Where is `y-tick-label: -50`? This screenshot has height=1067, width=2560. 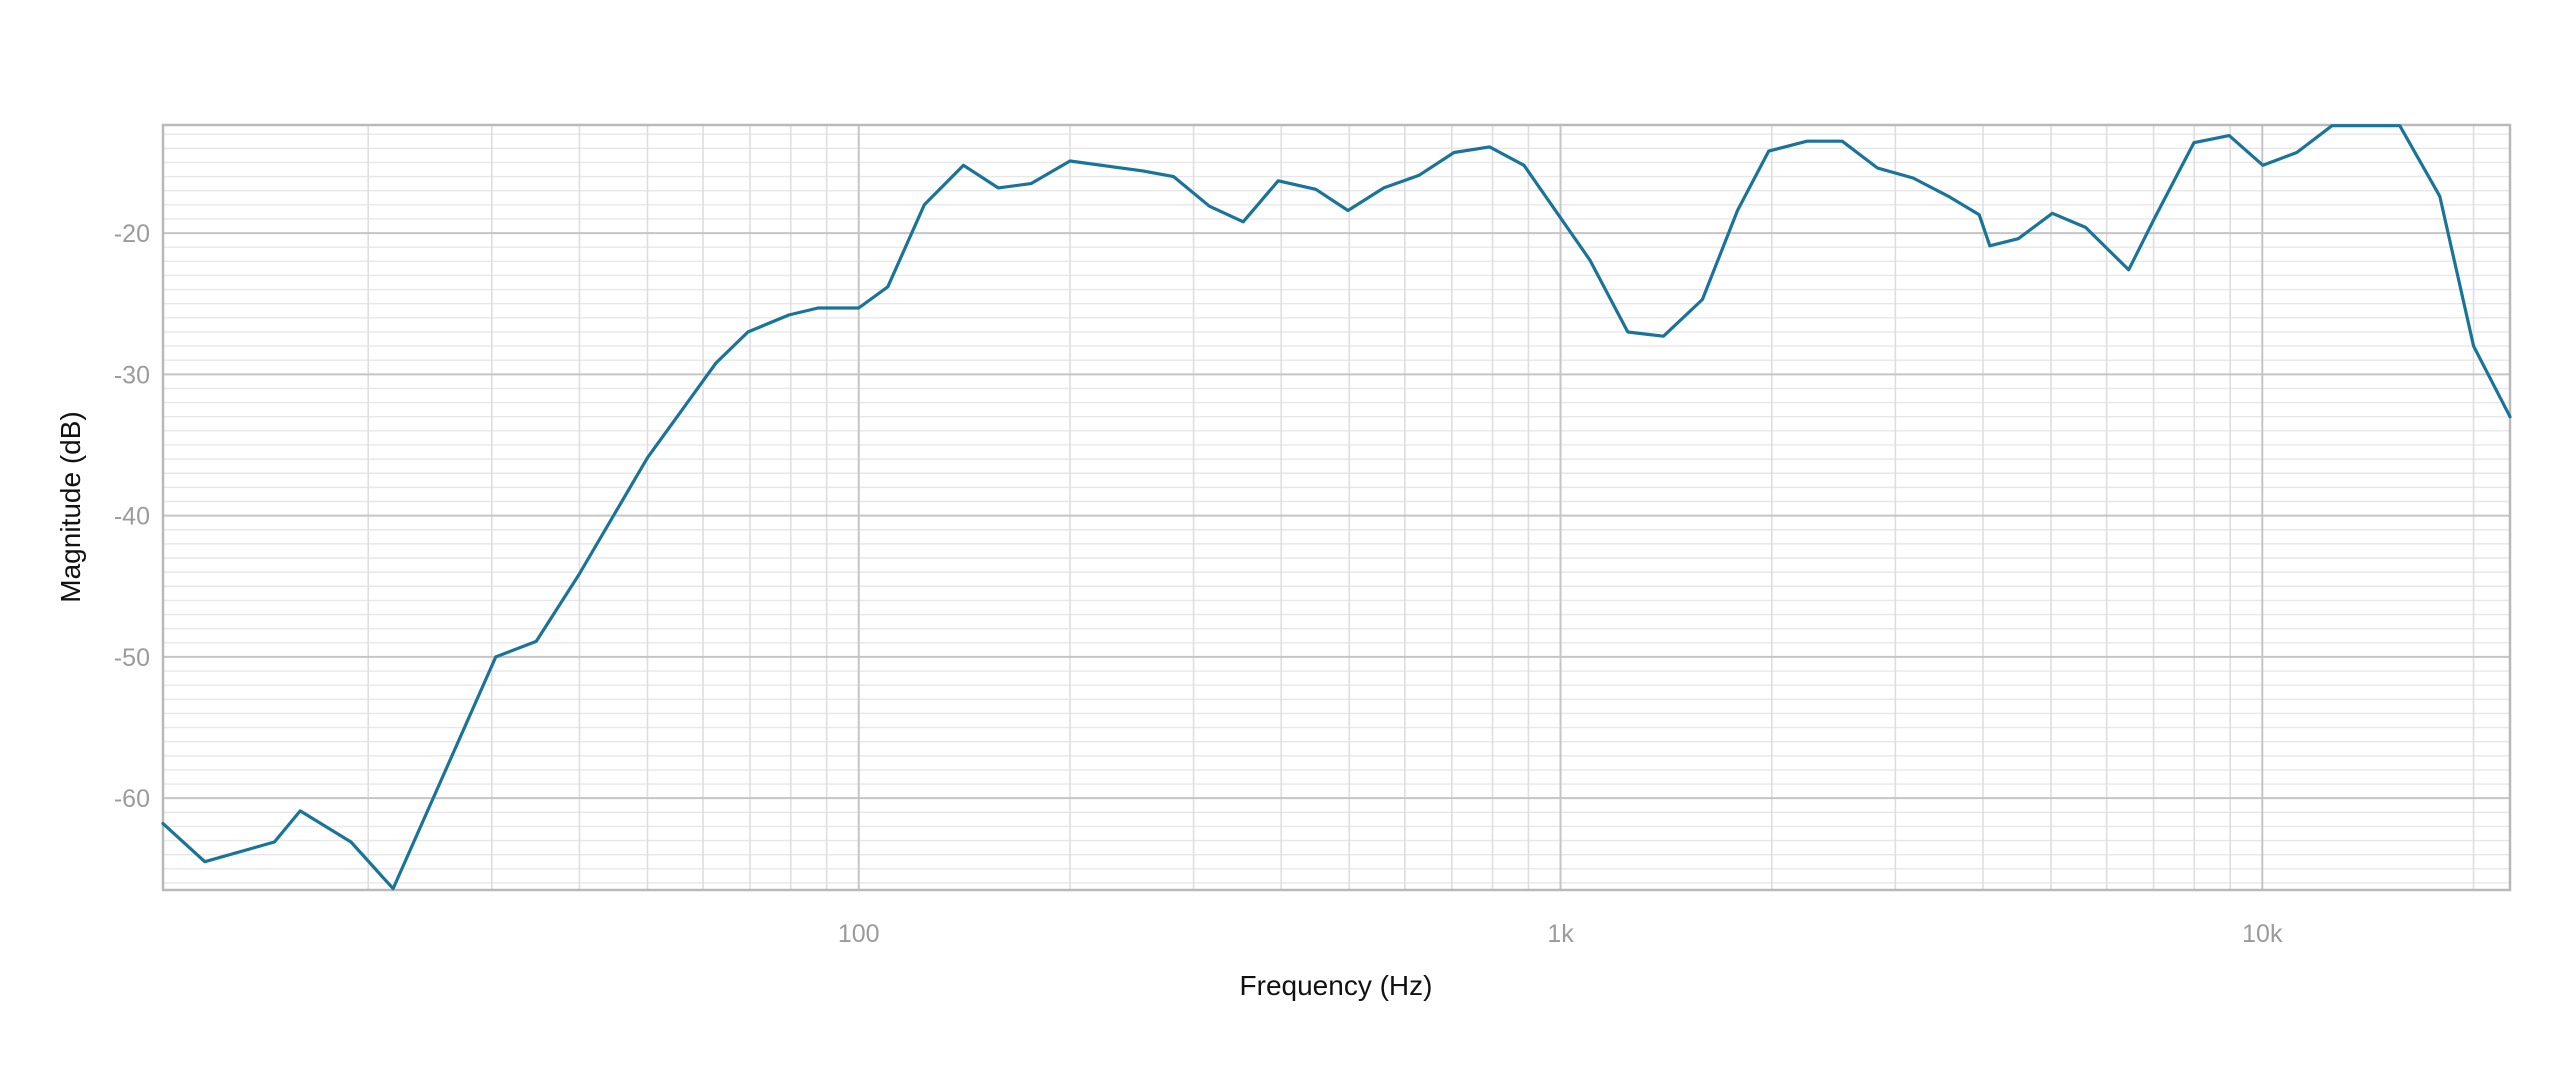 y-tick-label: -50 is located at coordinates (132, 658).